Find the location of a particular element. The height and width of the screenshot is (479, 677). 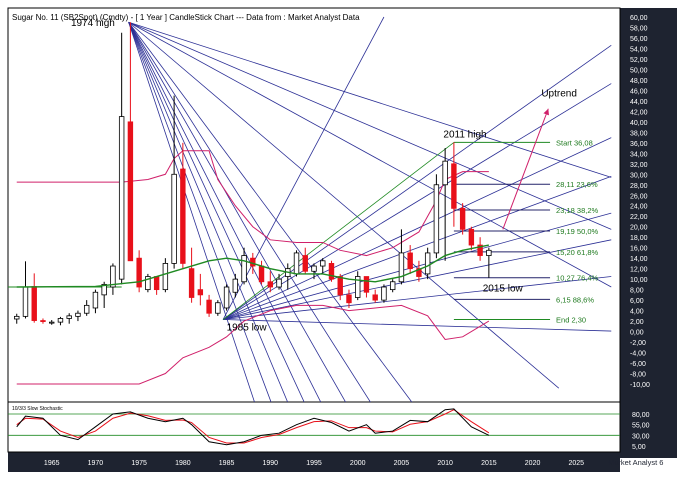

candle-body-1982 is located at coordinates (200, 292).